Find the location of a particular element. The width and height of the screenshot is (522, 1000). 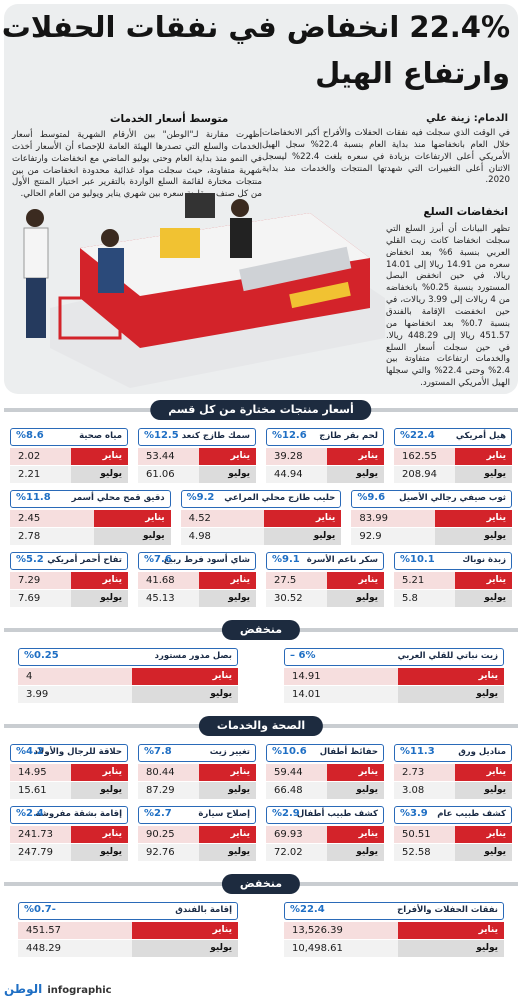

shopper-head is located at coordinates (110, 238).